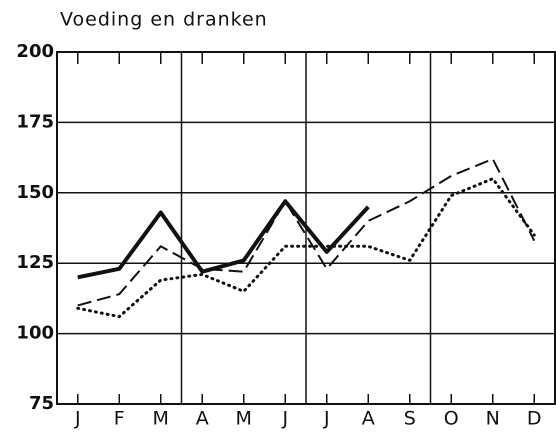 This screenshot has width=556, height=432. What do you see at coordinates (35, 121) in the screenshot?
I see `y-tick-label: 175` at bounding box center [35, 121].